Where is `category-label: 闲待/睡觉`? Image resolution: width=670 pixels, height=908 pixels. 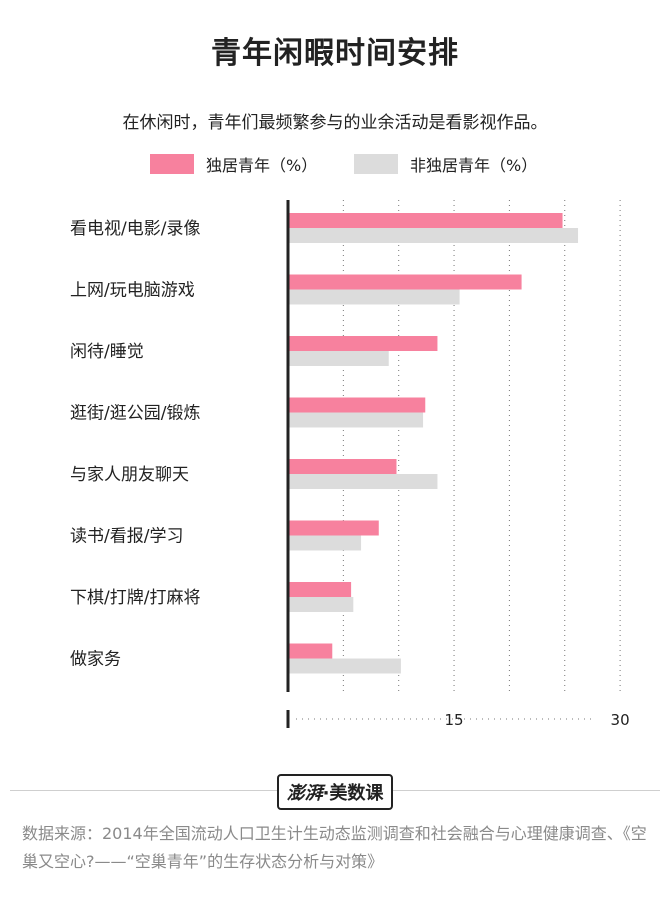
category-label: 闲待/睡觉 is located at coordinates (107, 352).